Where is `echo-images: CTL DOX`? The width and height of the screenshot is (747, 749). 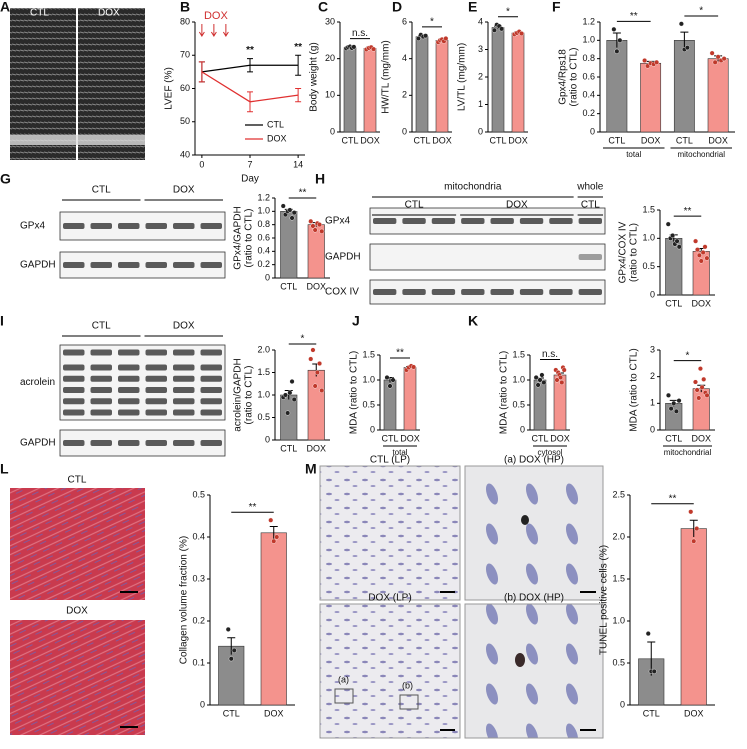 echo-images: CTL DOX is located at coordinates (77, 84).